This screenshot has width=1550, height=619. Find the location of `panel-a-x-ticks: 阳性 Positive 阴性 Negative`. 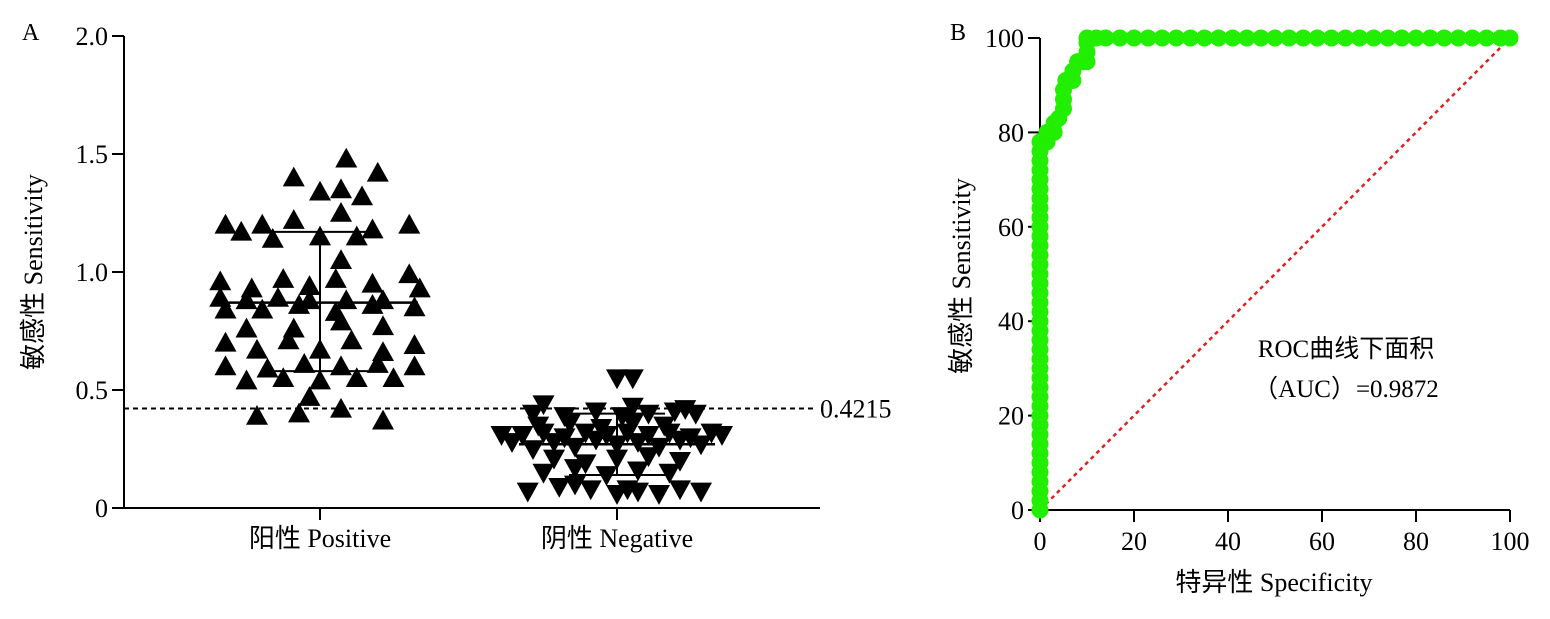

panel-a-x-ticks: 阳性 Positive 阴性 Negative is located at coordinates (471, 530).